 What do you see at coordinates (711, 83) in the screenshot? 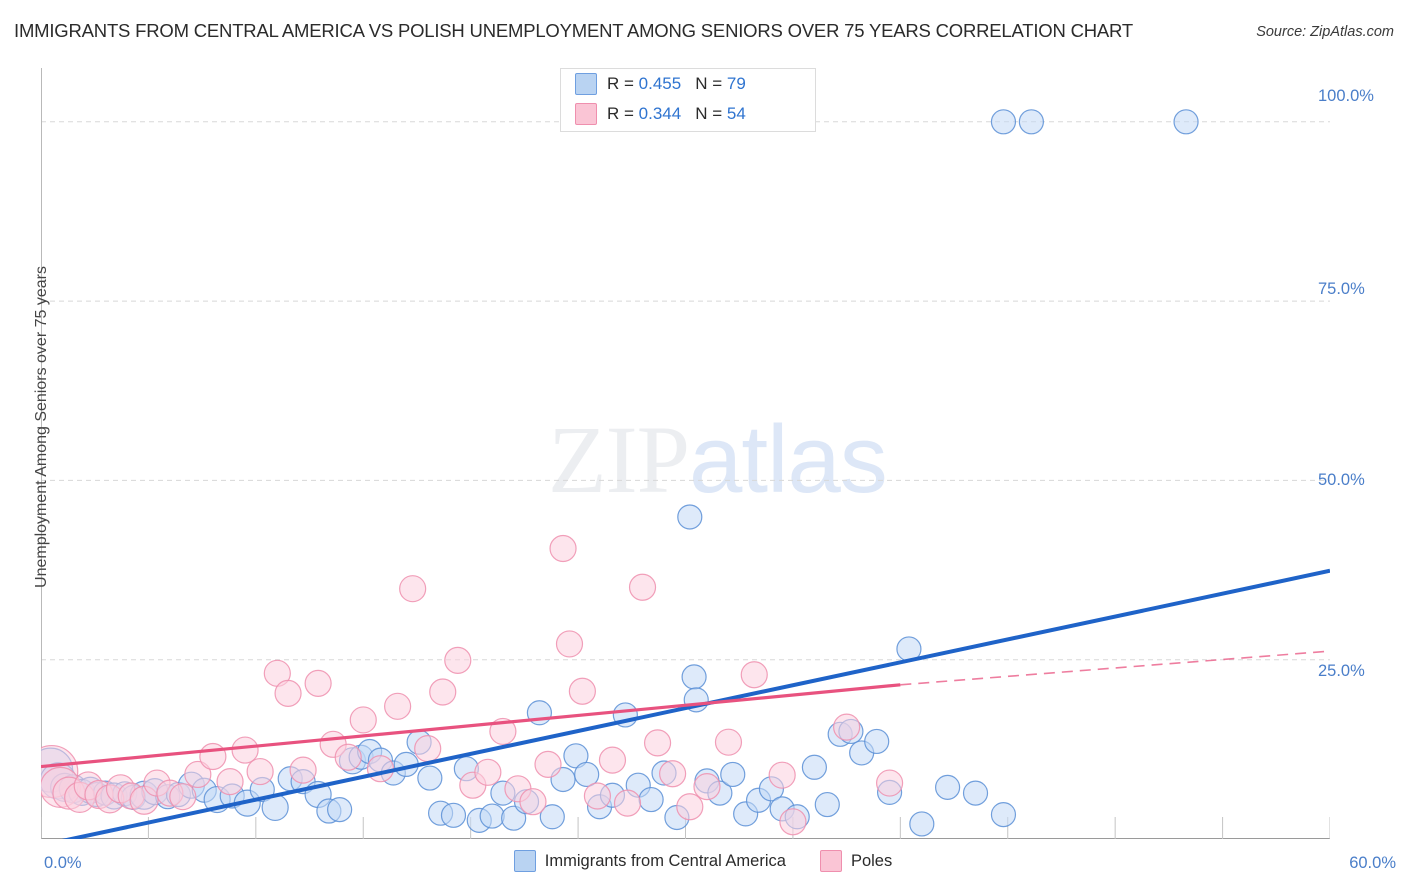
I see `n-label-blue: N =` at bounding box center [711, 83].